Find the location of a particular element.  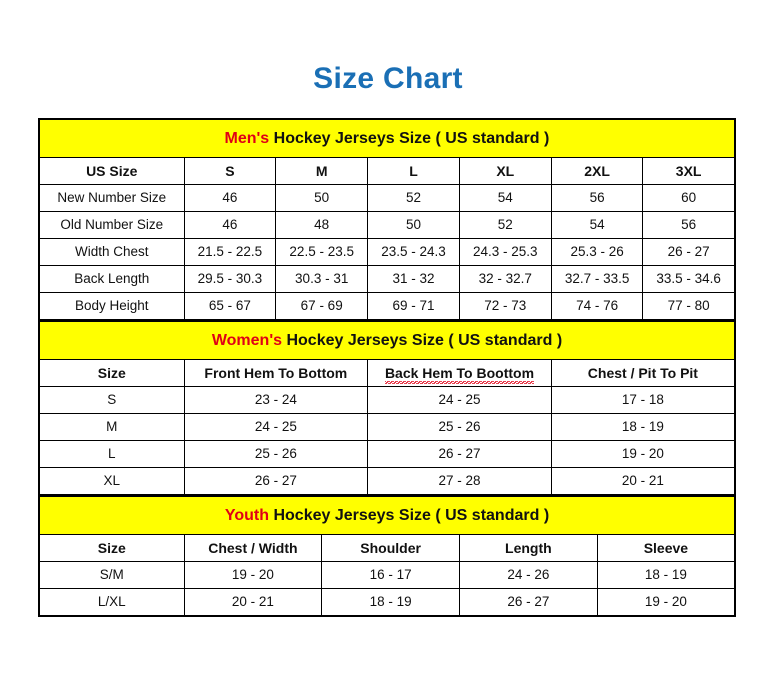

womens-header-cell-0: Size is located at coordinates (111, 373).